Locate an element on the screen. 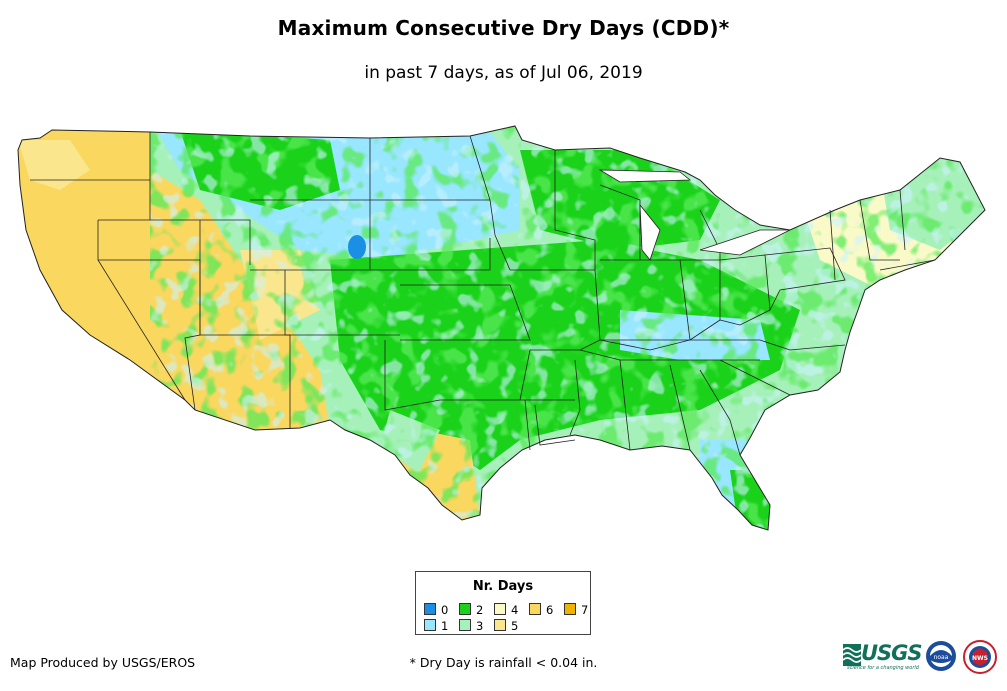 This screenshot has width=1007, height=691. legend-label: 2 is located at coordinates (480, 610).